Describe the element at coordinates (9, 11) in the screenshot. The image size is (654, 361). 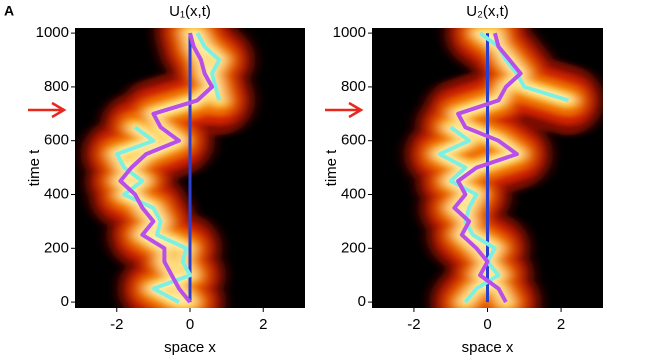
I see `panel-label: A` at that location.